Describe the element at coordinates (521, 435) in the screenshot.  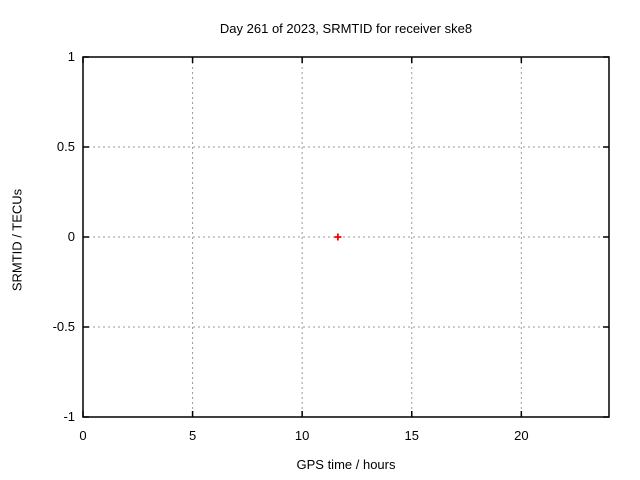
I see `x-tick-label: 20` at that location.